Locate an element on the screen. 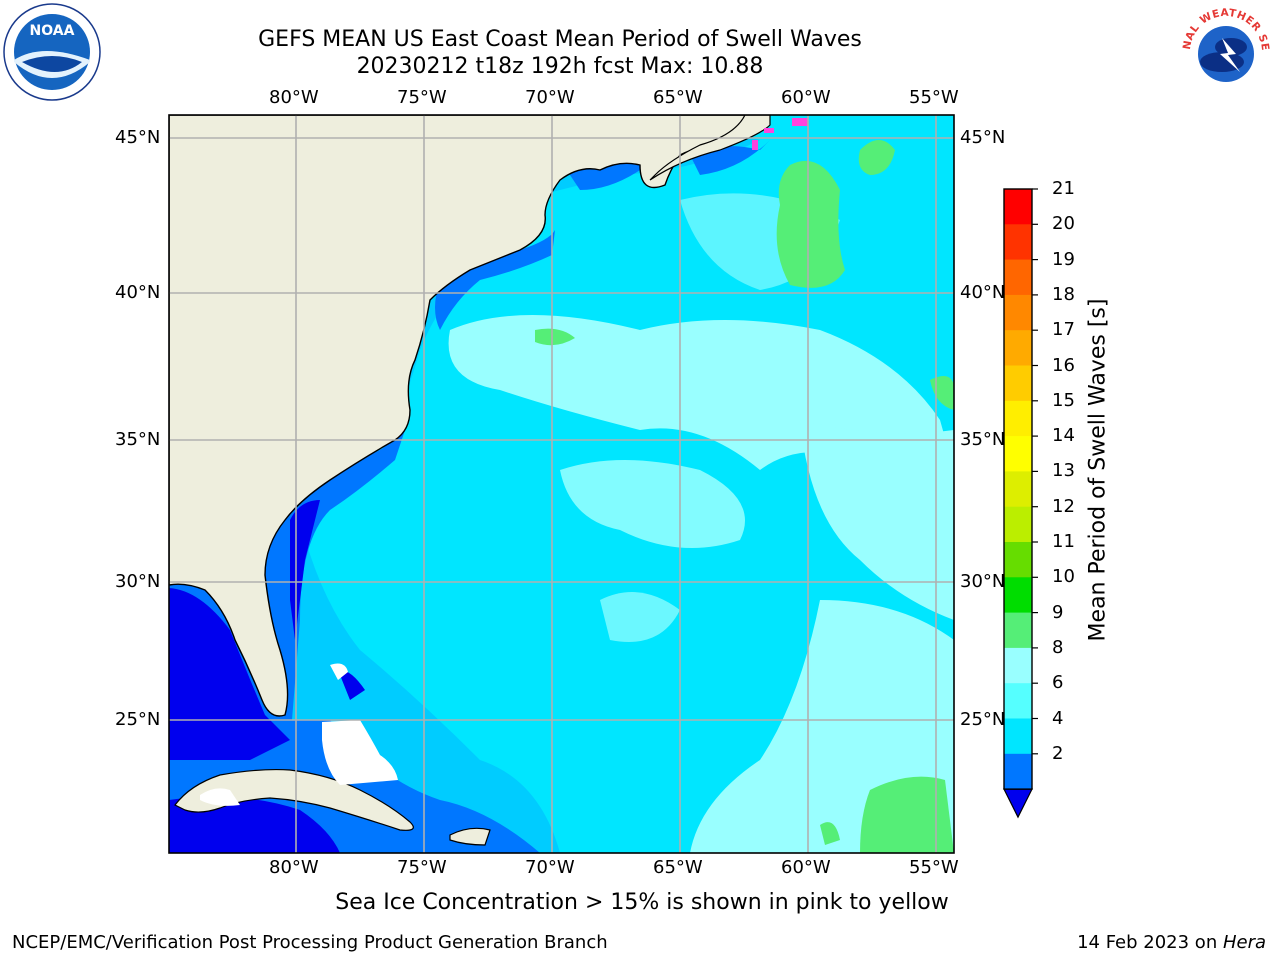 This screenshot has height=960, width=1280. bahamas-mask is located at coordinates (299, 734).